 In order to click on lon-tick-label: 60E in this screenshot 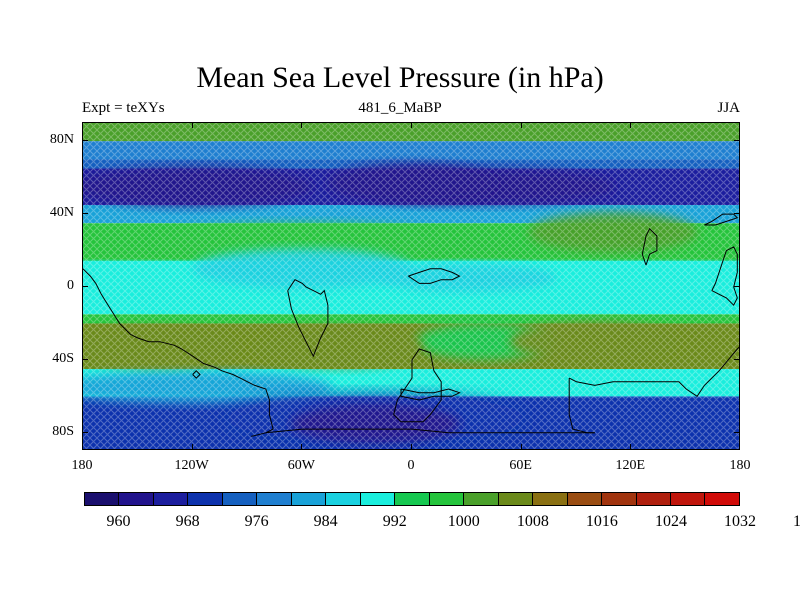, I will do `click(520, 465)`.